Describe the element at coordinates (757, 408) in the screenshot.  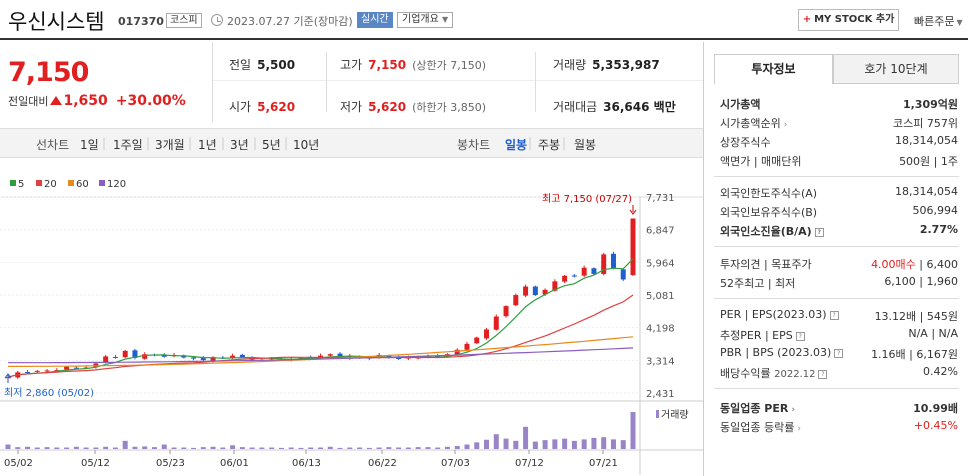
I see `ind-per-label: 동일업종 PER ›` at that location.